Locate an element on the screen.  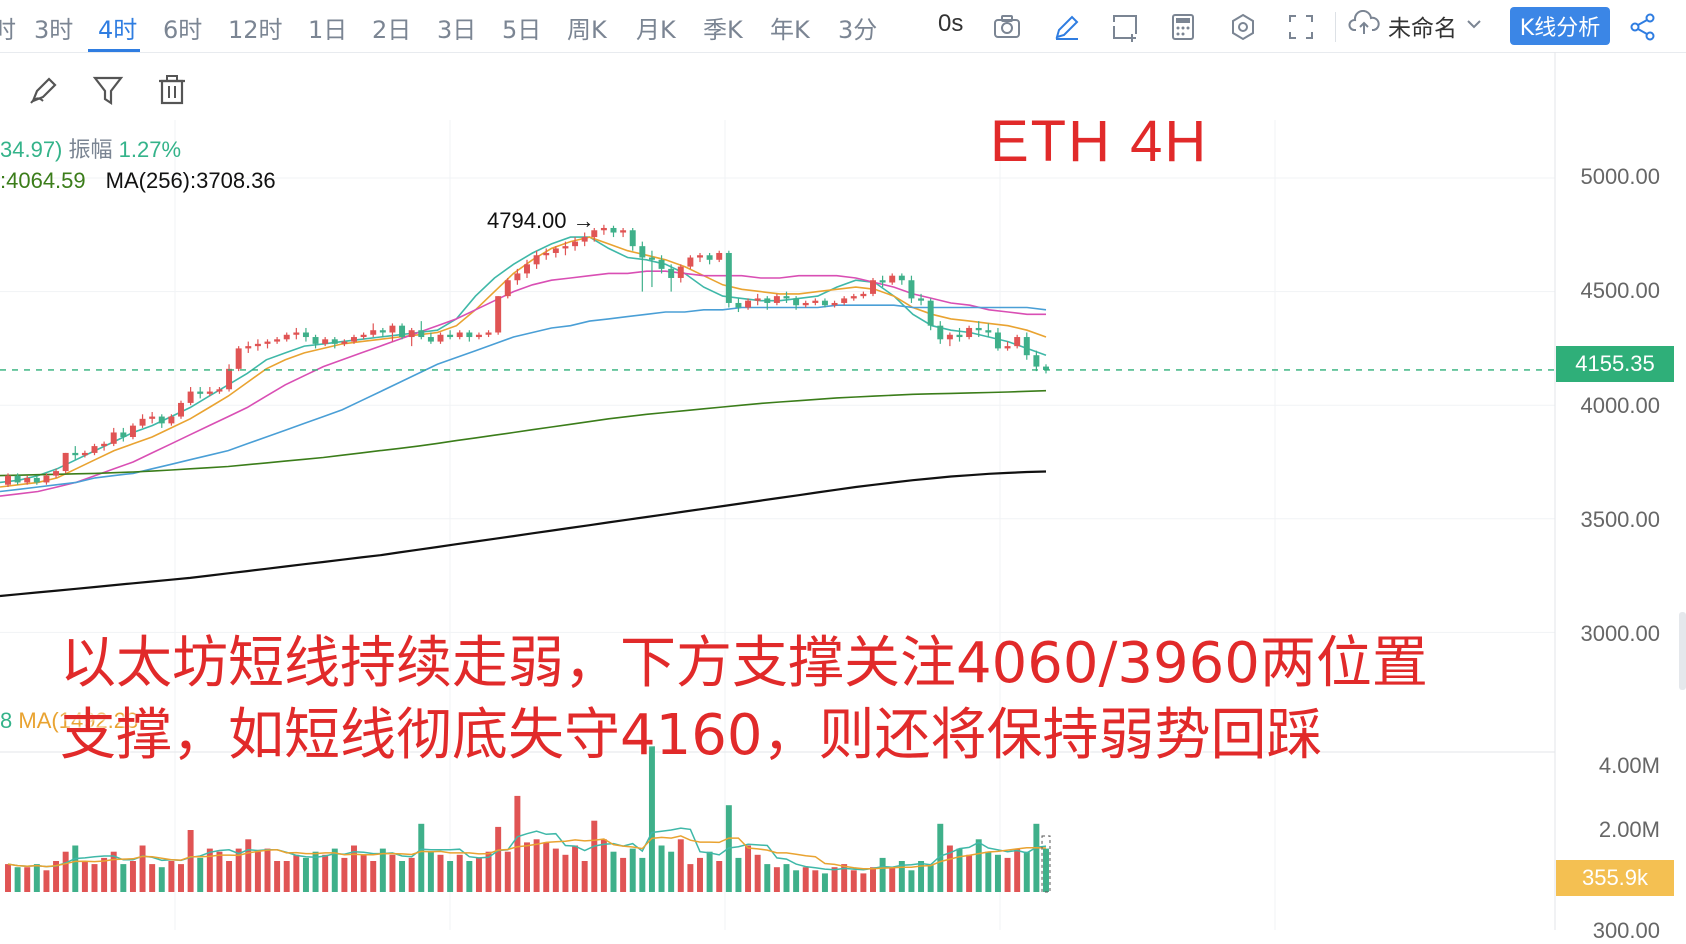
axis-scroll-handle is located at coordinates (1682, 651).